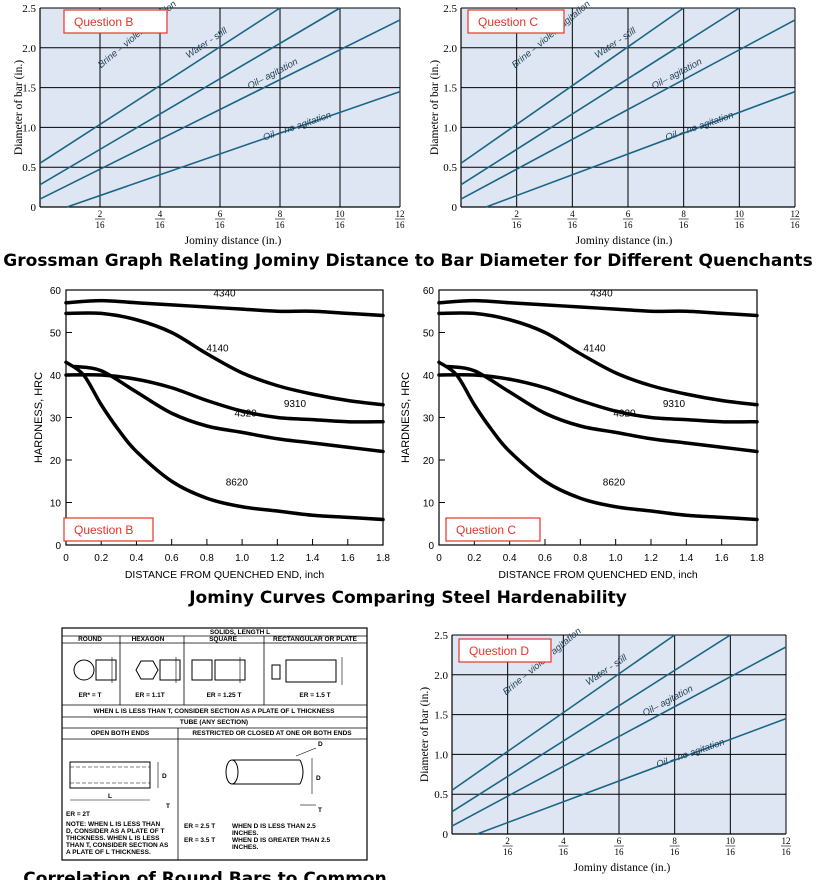  Describe the element at coordinates (486, 530) in the screenshot. I see `question-label: Question C` at that location.